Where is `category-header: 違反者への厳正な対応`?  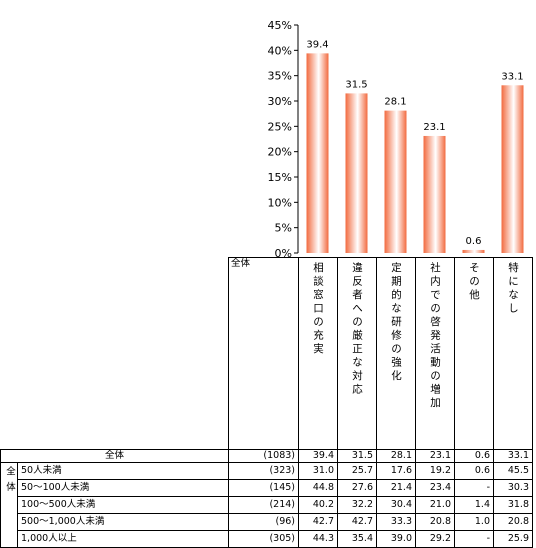 category-header: 違反者への厳正な対応 is located at coordinates (357, 353).